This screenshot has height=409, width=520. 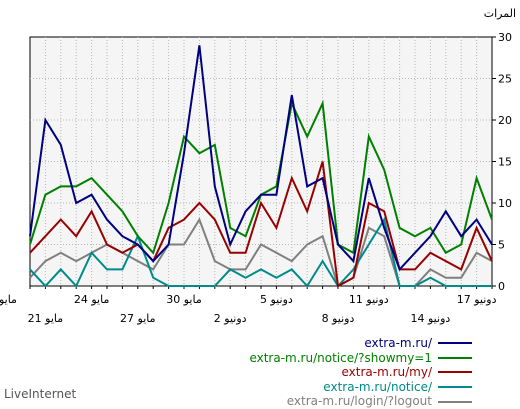 I want to click on y-axis-label: المرات, so click(x=500, y=13).